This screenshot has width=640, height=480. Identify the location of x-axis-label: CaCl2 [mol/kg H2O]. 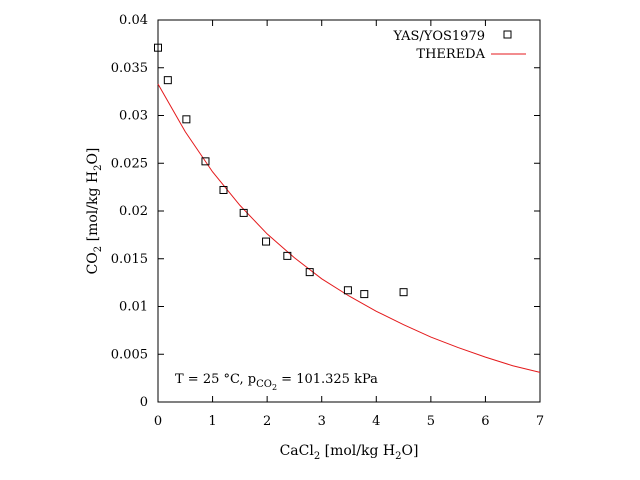
(349, 452).